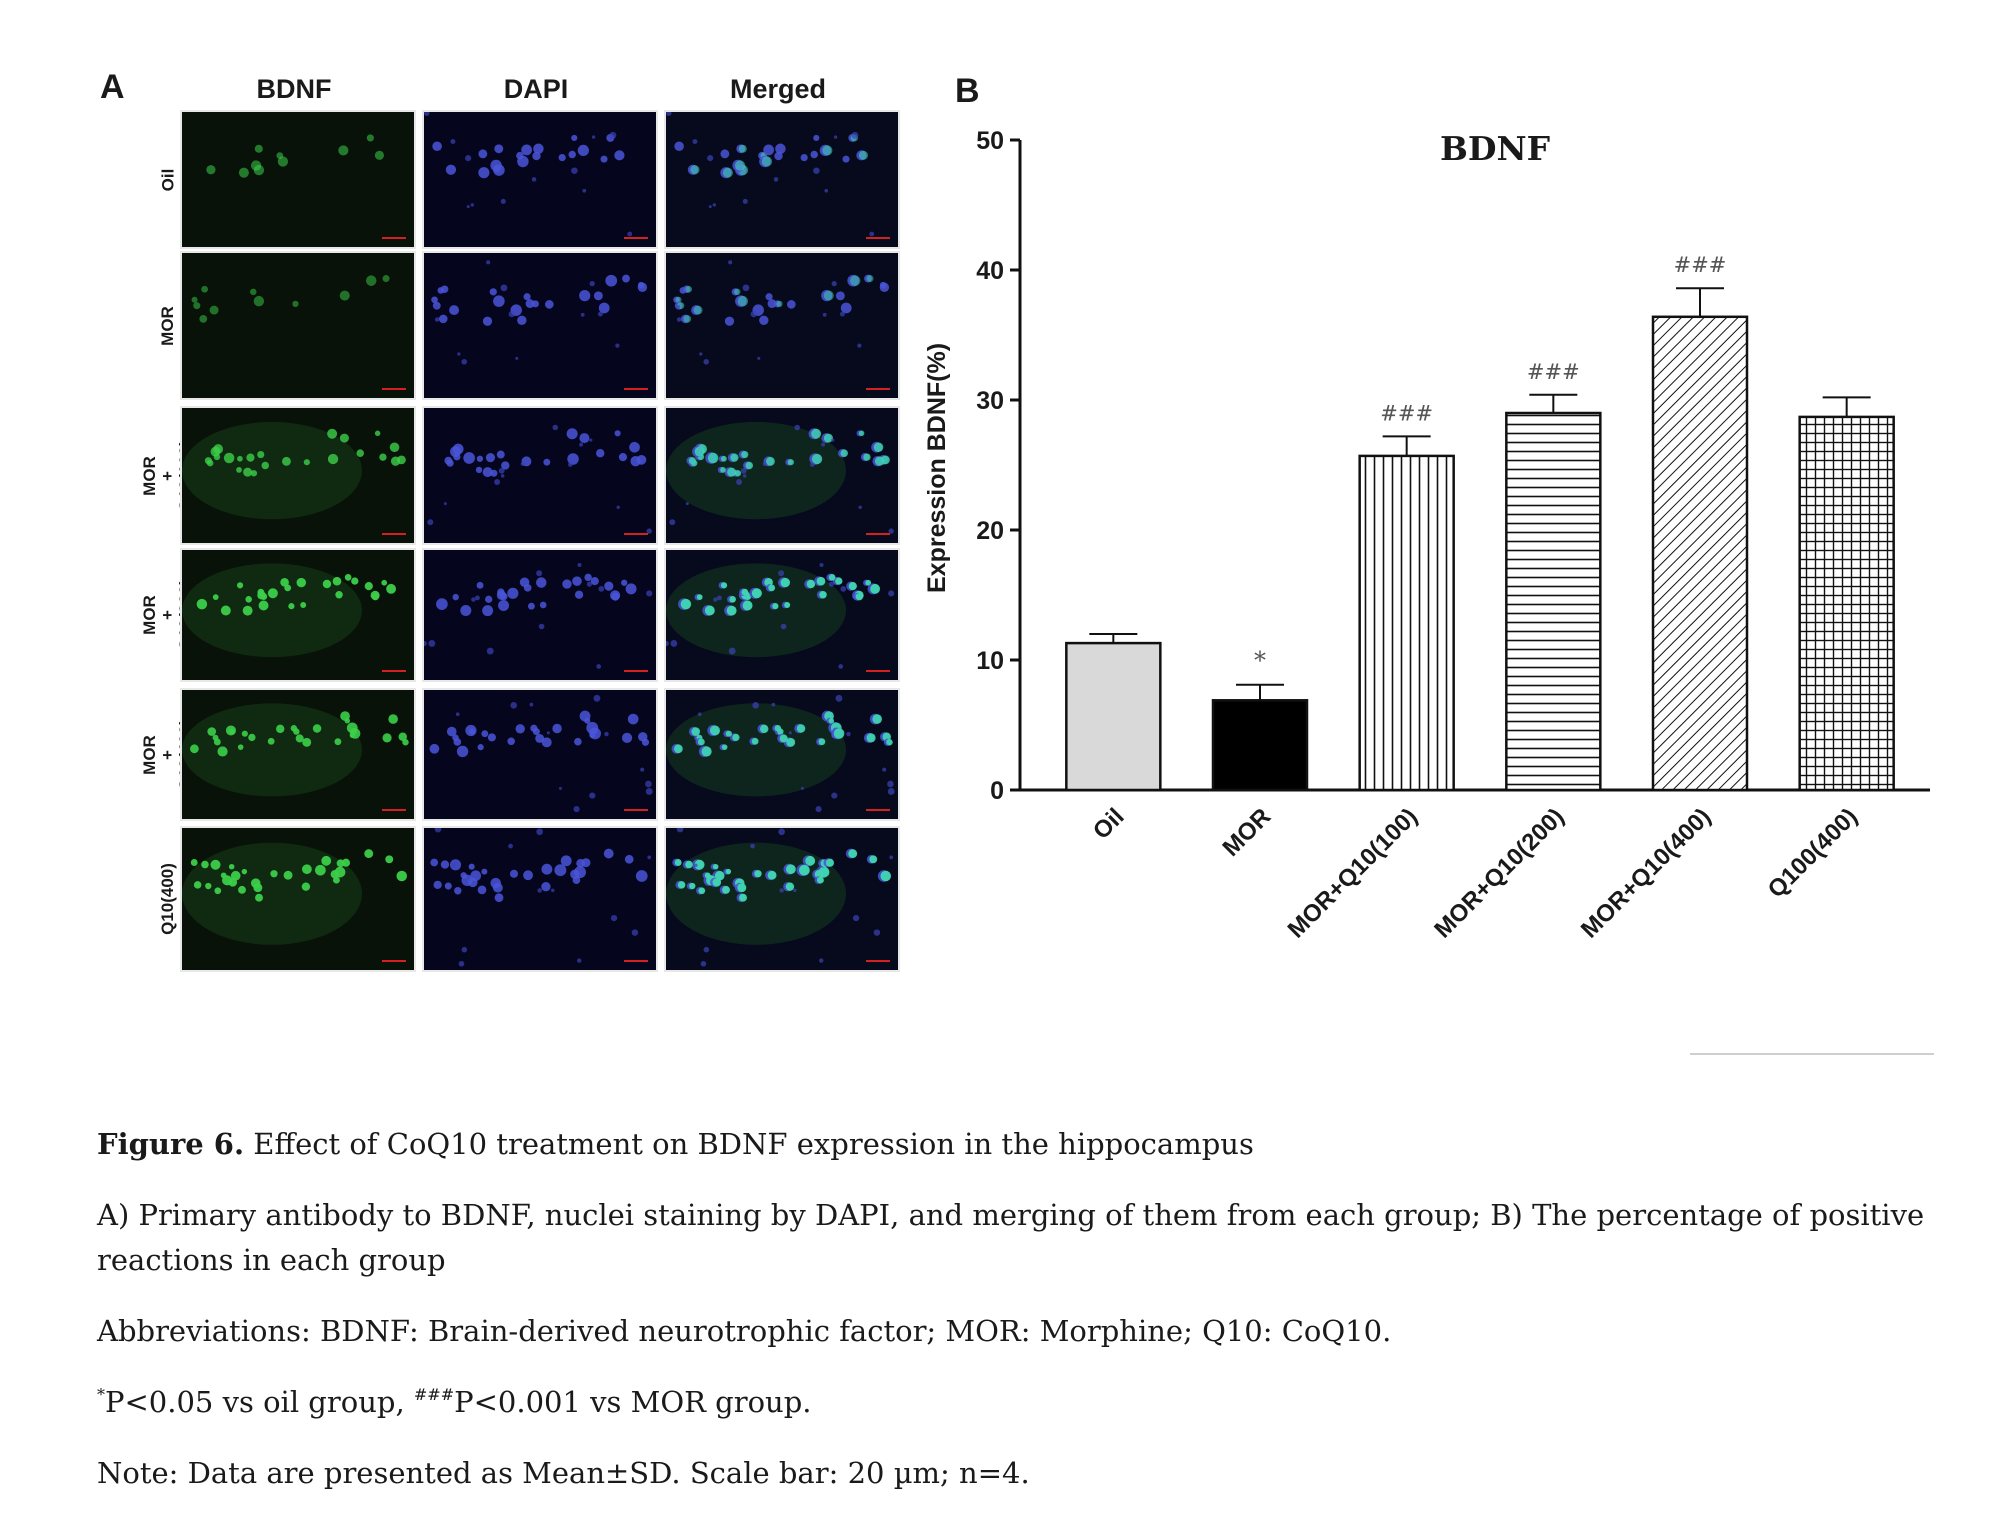 Image resolution: width=2000 pixels, height=1522 pixels. Describe the element at coordinates (167, 755) in the screenshot. I see `row-label-4: MOR + Q10(400)` at that location.